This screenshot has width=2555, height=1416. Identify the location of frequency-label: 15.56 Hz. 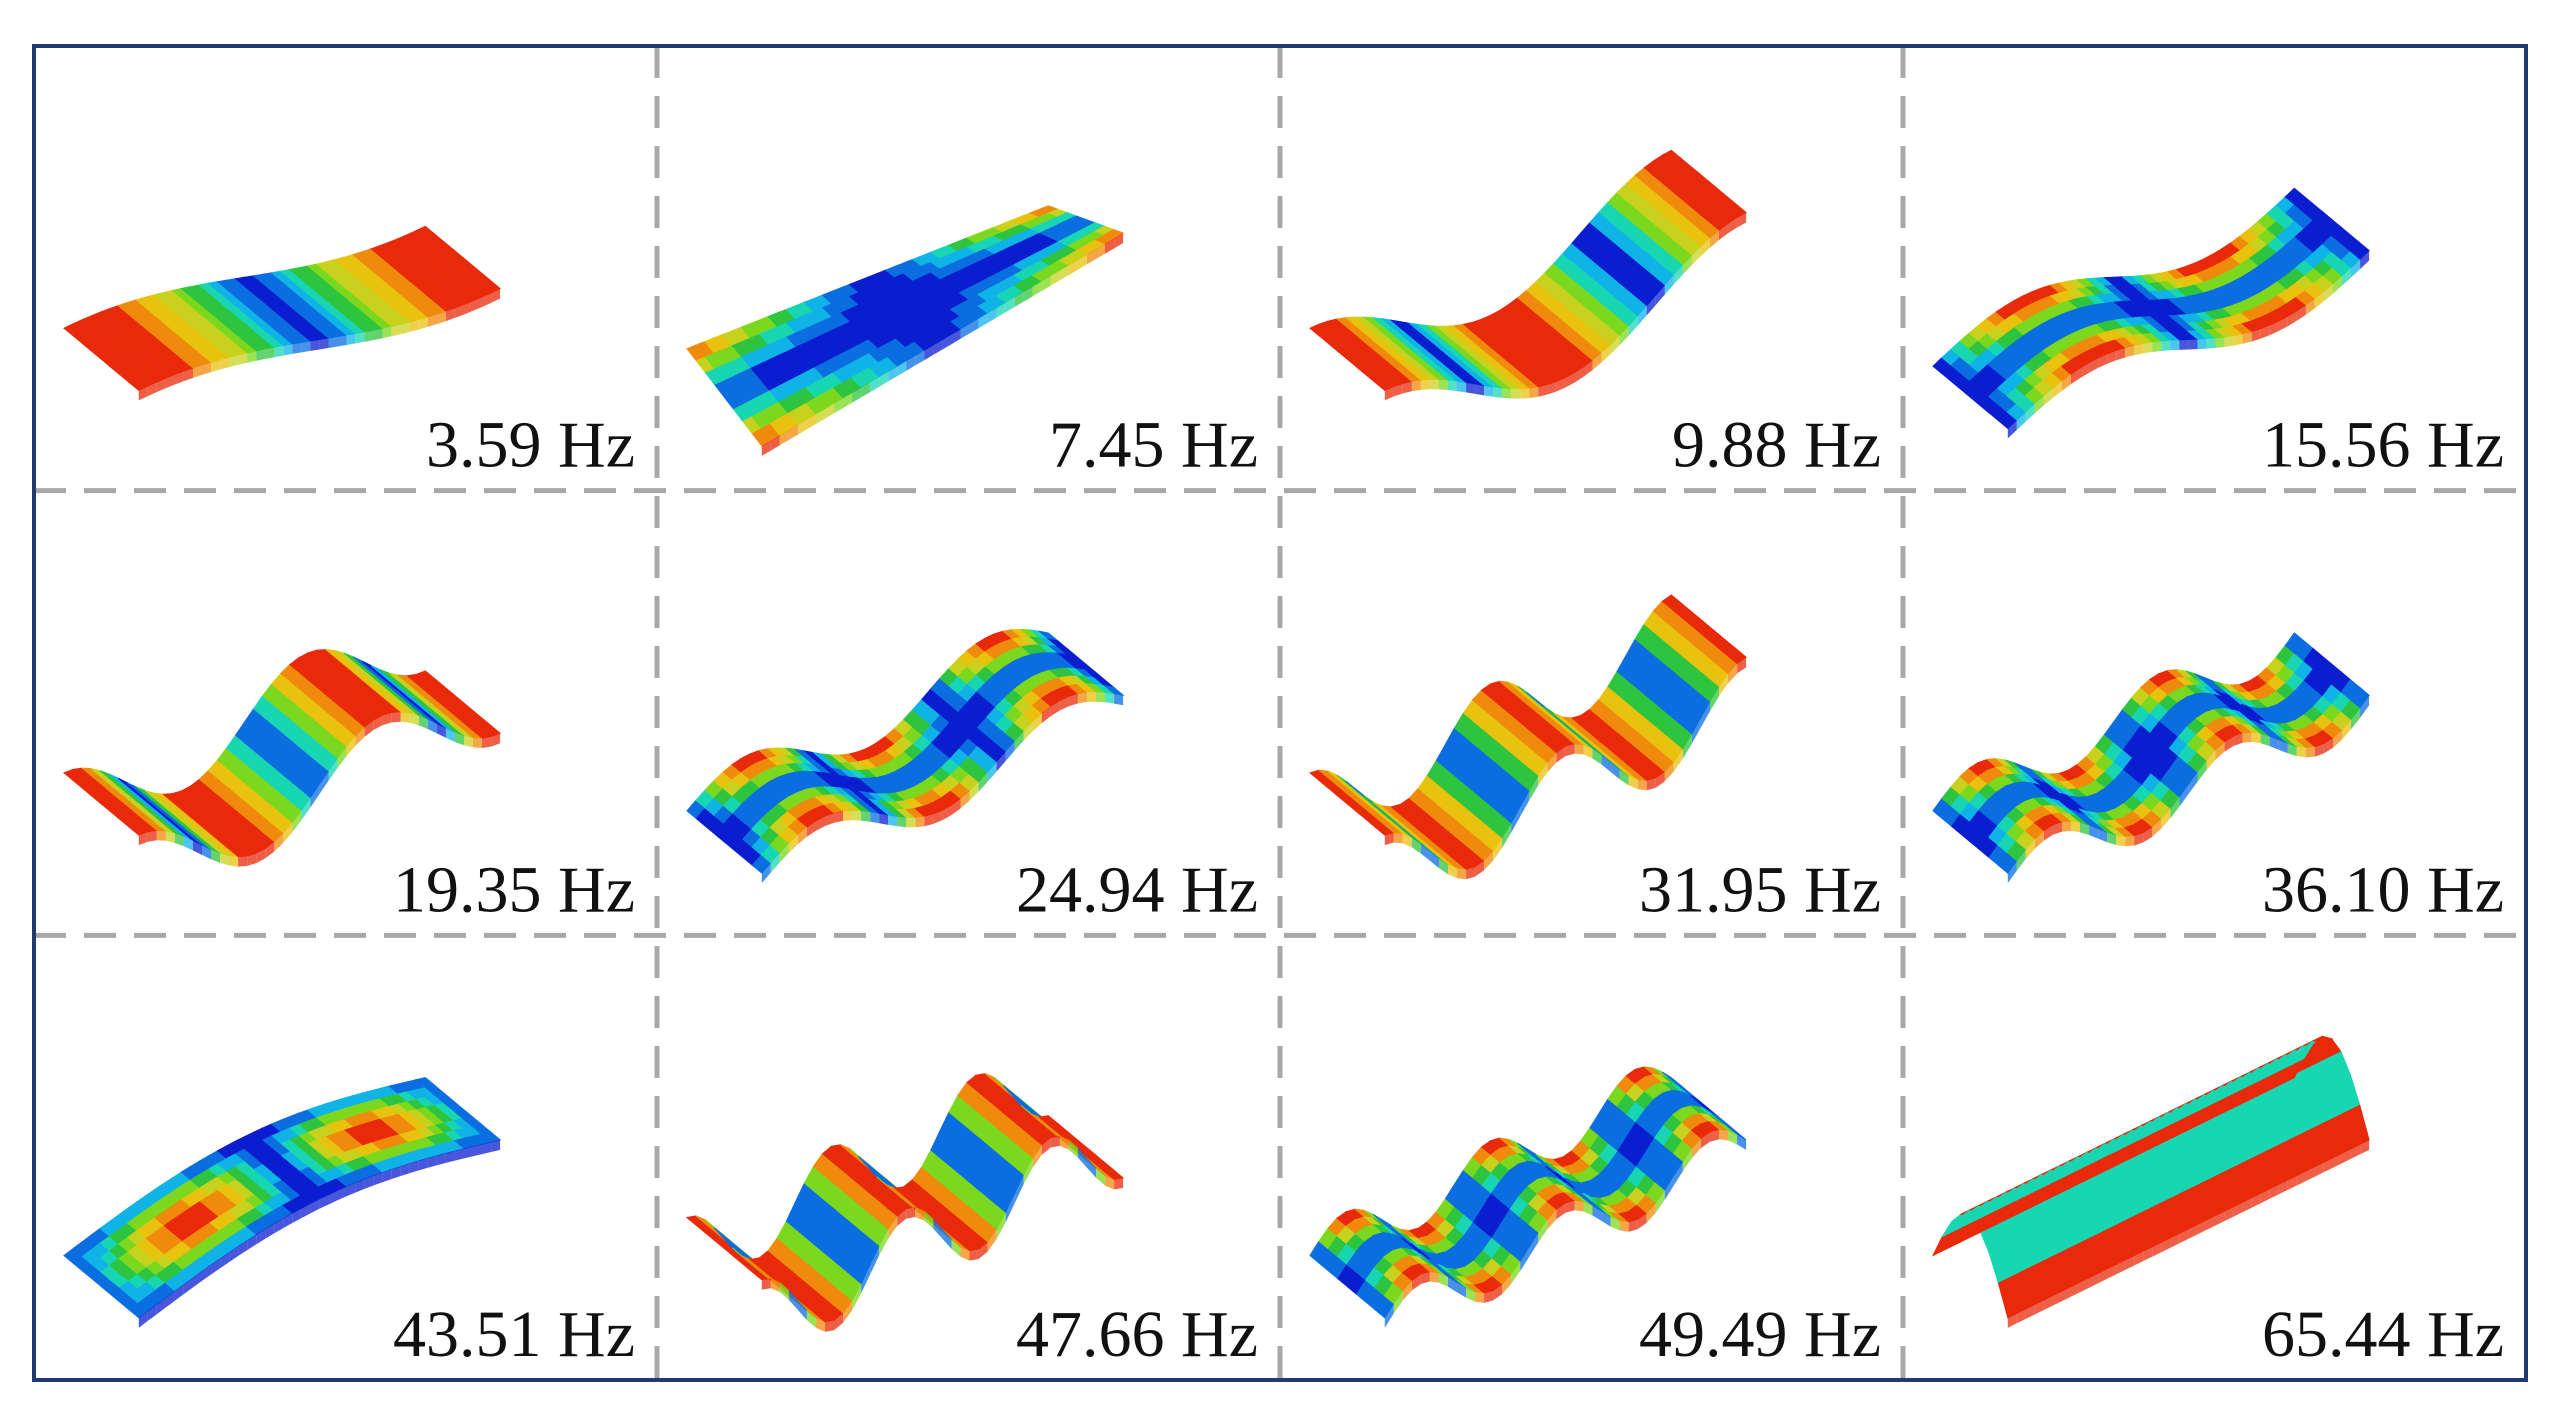
(2383, 445).